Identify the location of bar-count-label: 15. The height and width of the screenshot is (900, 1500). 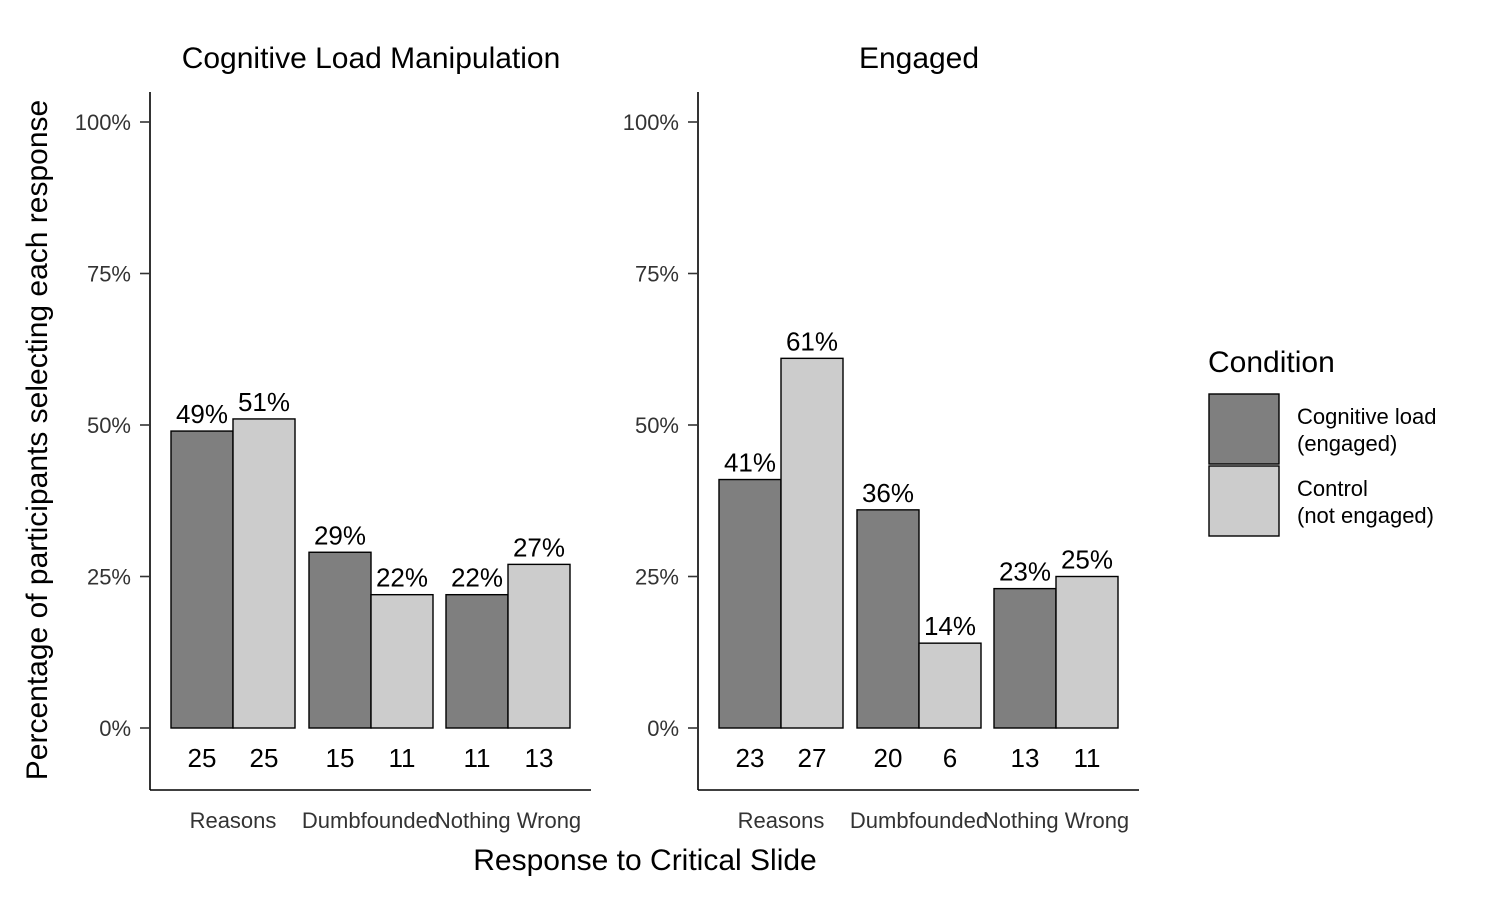
(340, 758).